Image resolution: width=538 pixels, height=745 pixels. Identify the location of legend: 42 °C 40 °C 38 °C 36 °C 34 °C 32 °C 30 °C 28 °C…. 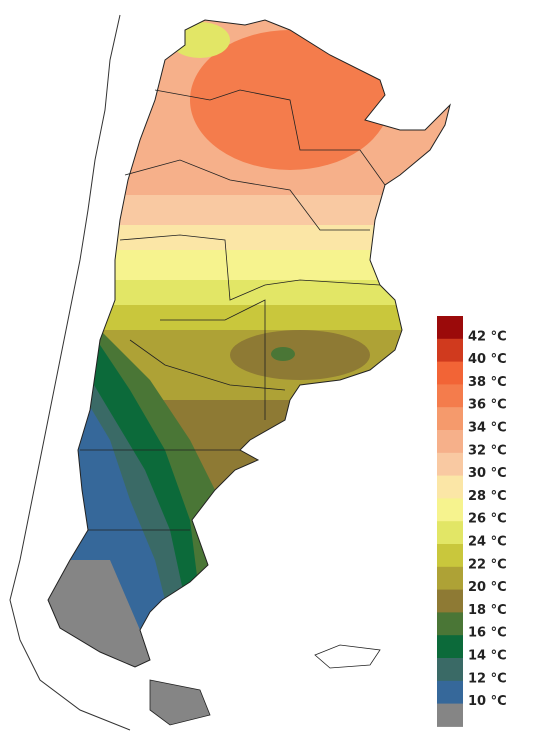
(472, 521).